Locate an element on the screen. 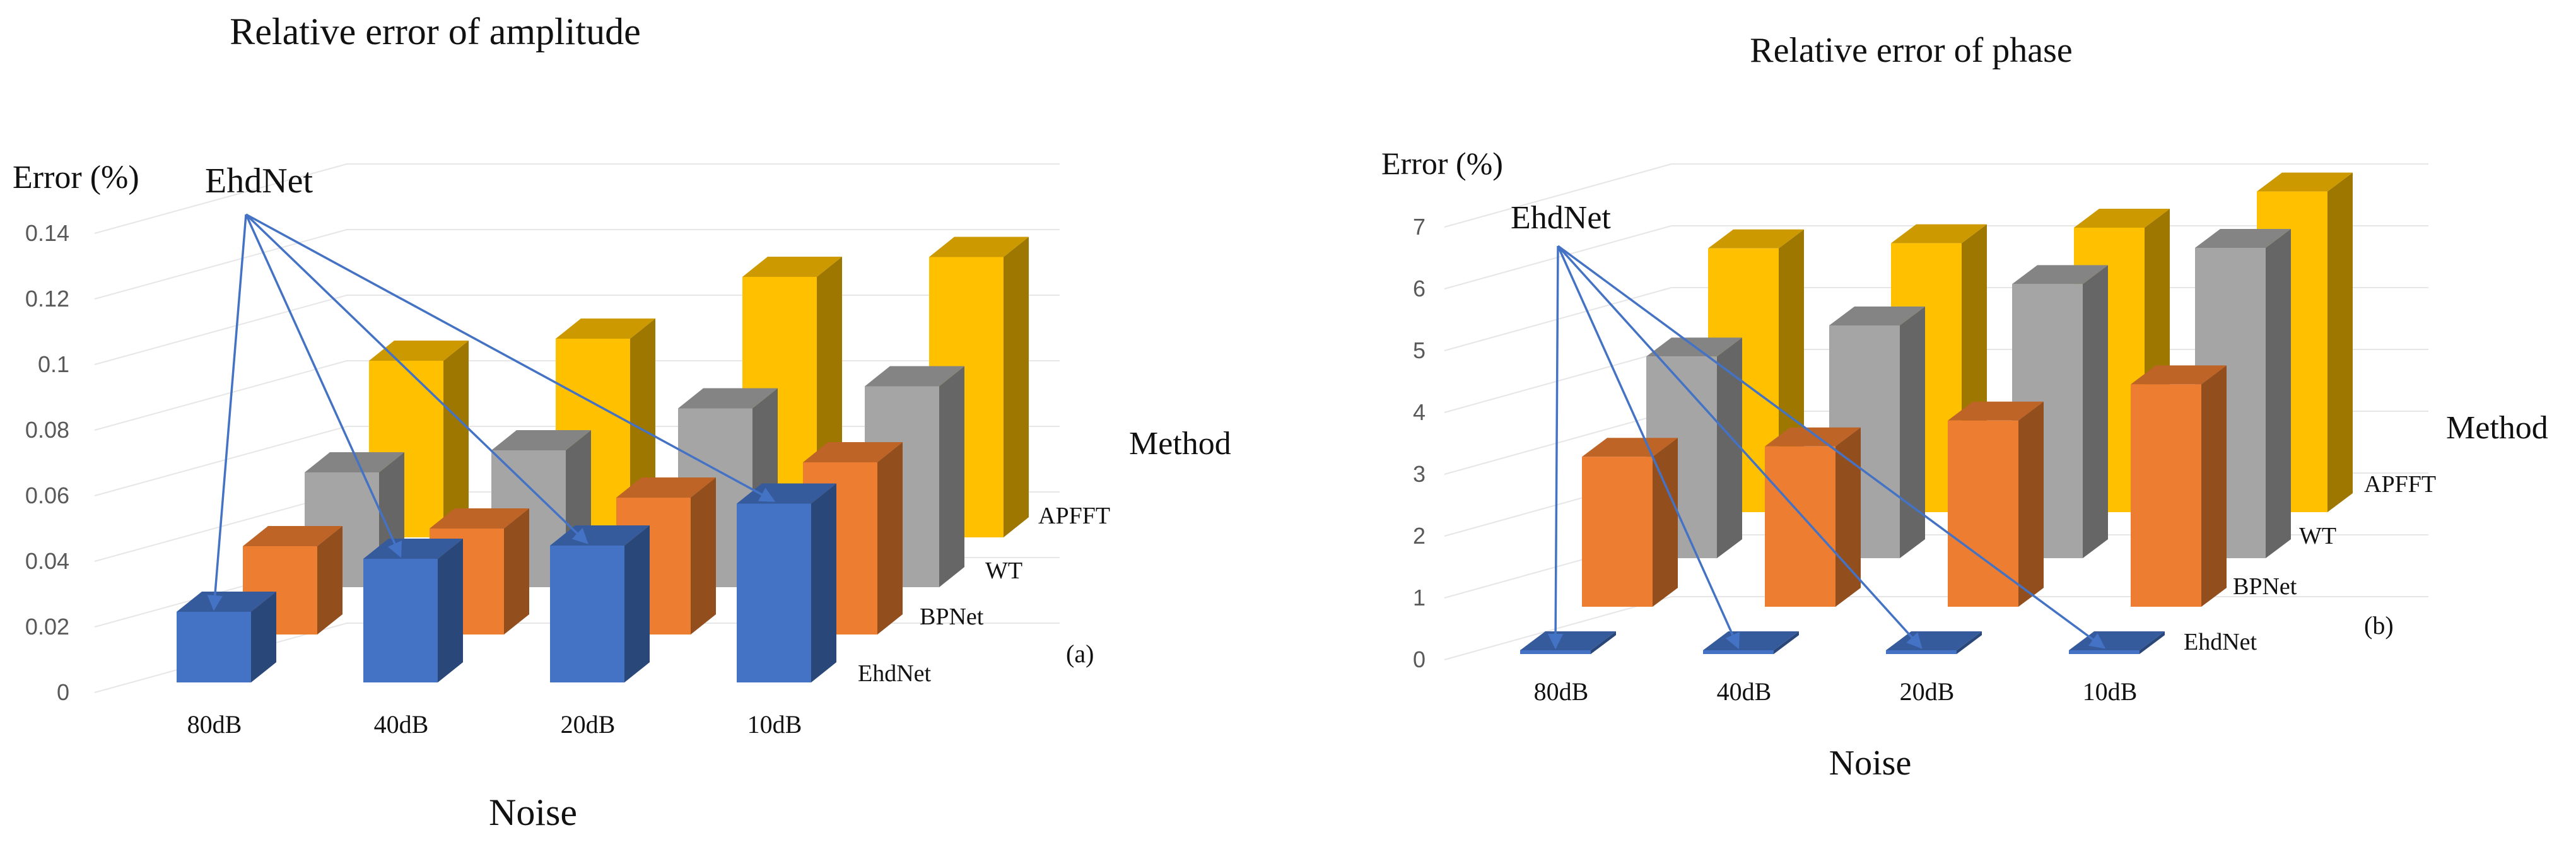  y-tick-label: 0.12 is located at coordinates (47, 299).